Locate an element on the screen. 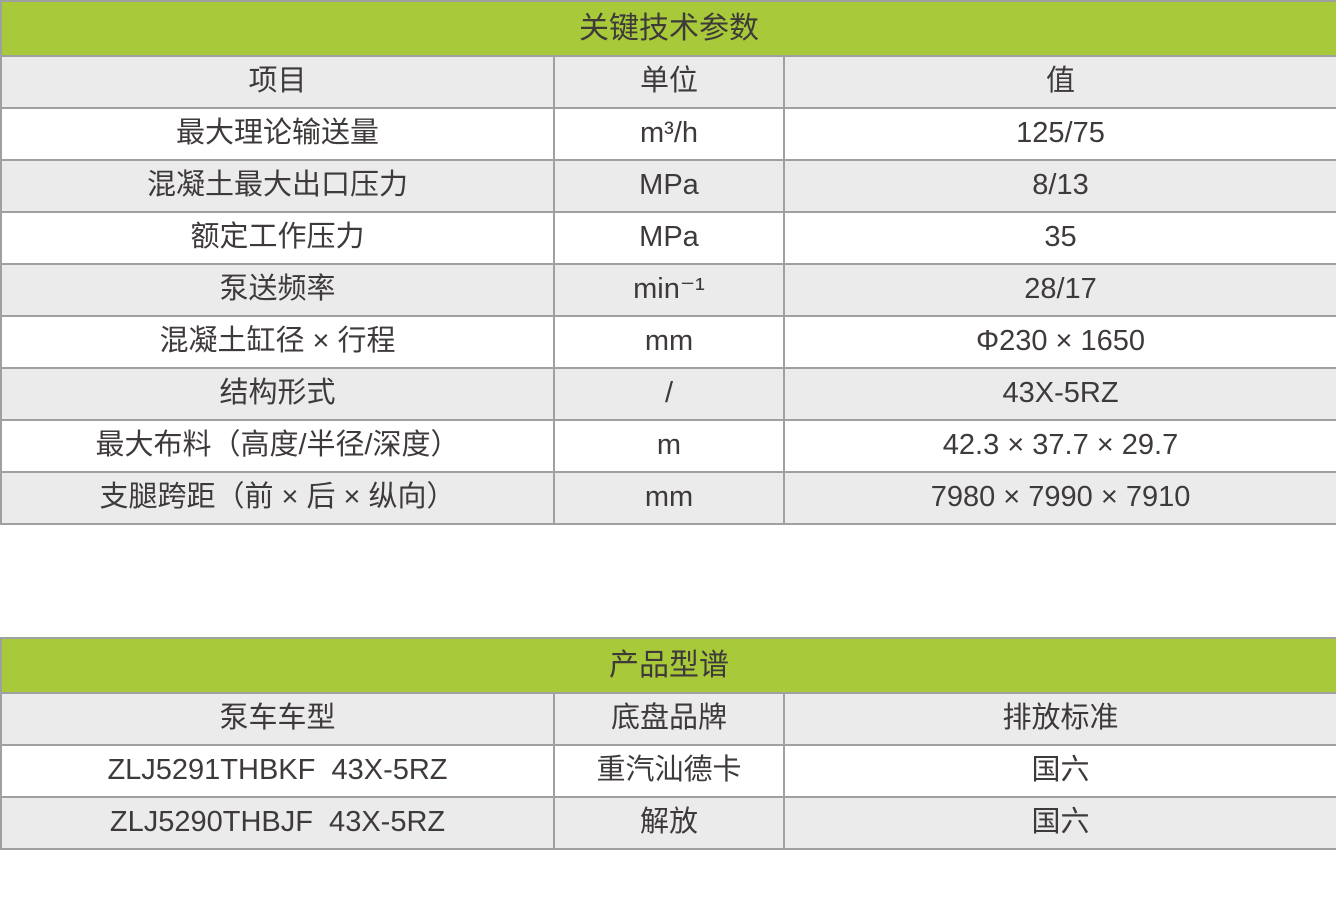 The image size is (1336, 922). param-item: 泵送频率 is located at coordinates (277, 290).